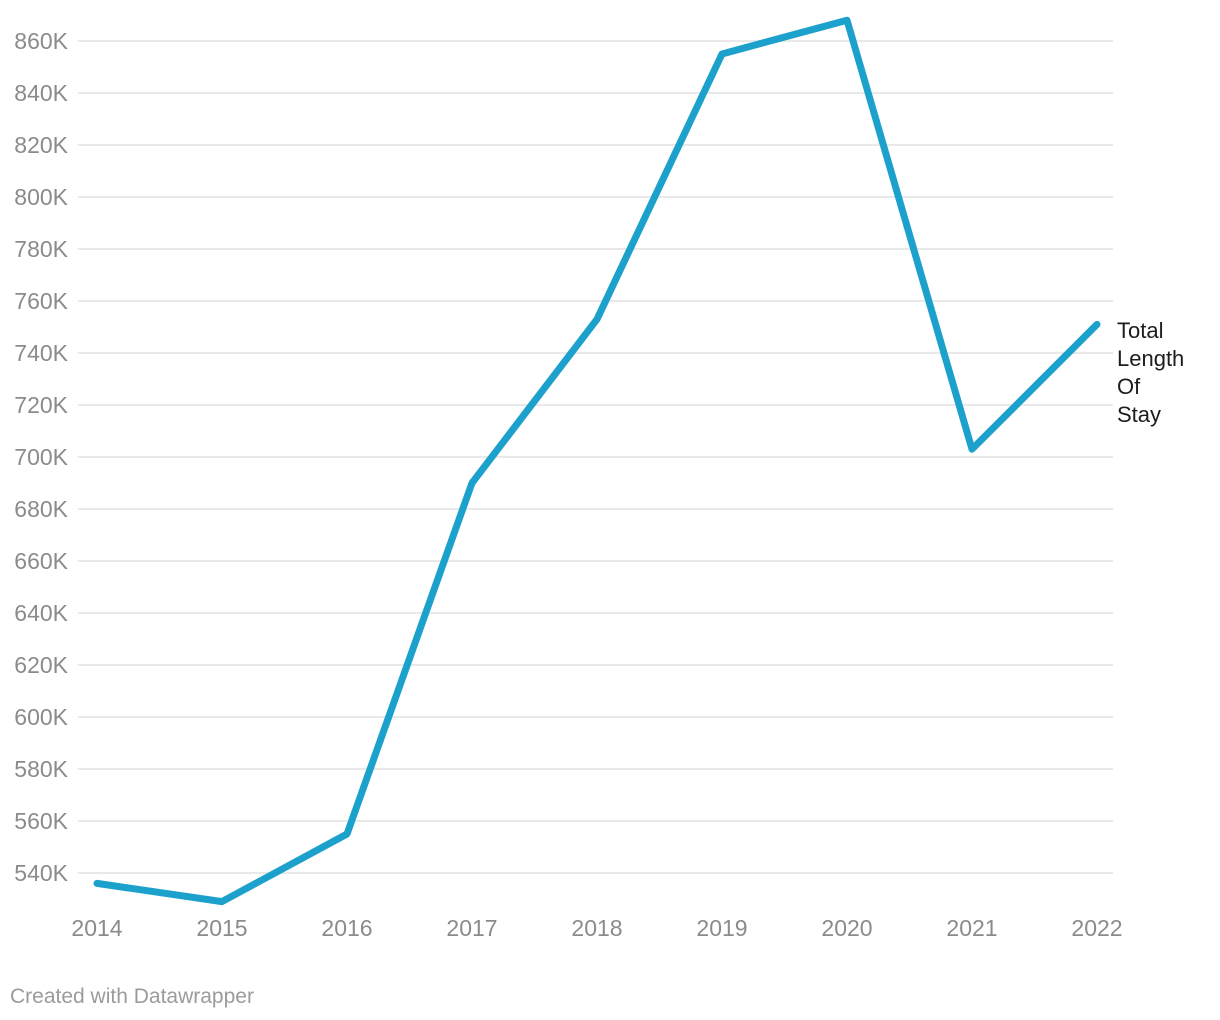 This screenshot has width=1220, height=1020. What do you see at coordinates (1097, 928) in the screenshot?
I see `x-axis-tick-label: 2022` at bounding box center [1097, 928].